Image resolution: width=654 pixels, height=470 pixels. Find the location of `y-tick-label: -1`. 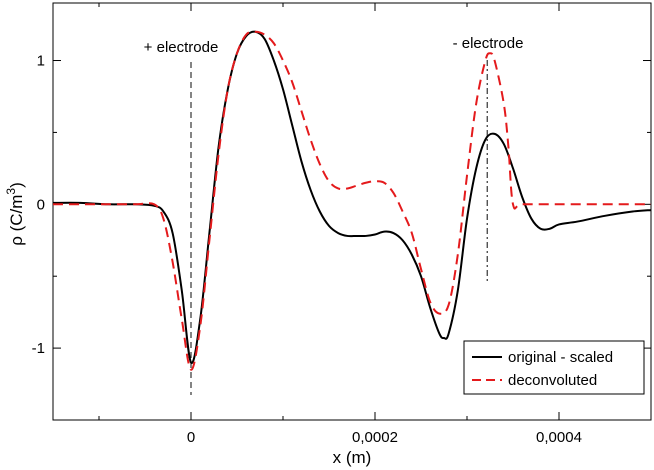

y-tick-label: -1 is located at coordinates (38, 348).